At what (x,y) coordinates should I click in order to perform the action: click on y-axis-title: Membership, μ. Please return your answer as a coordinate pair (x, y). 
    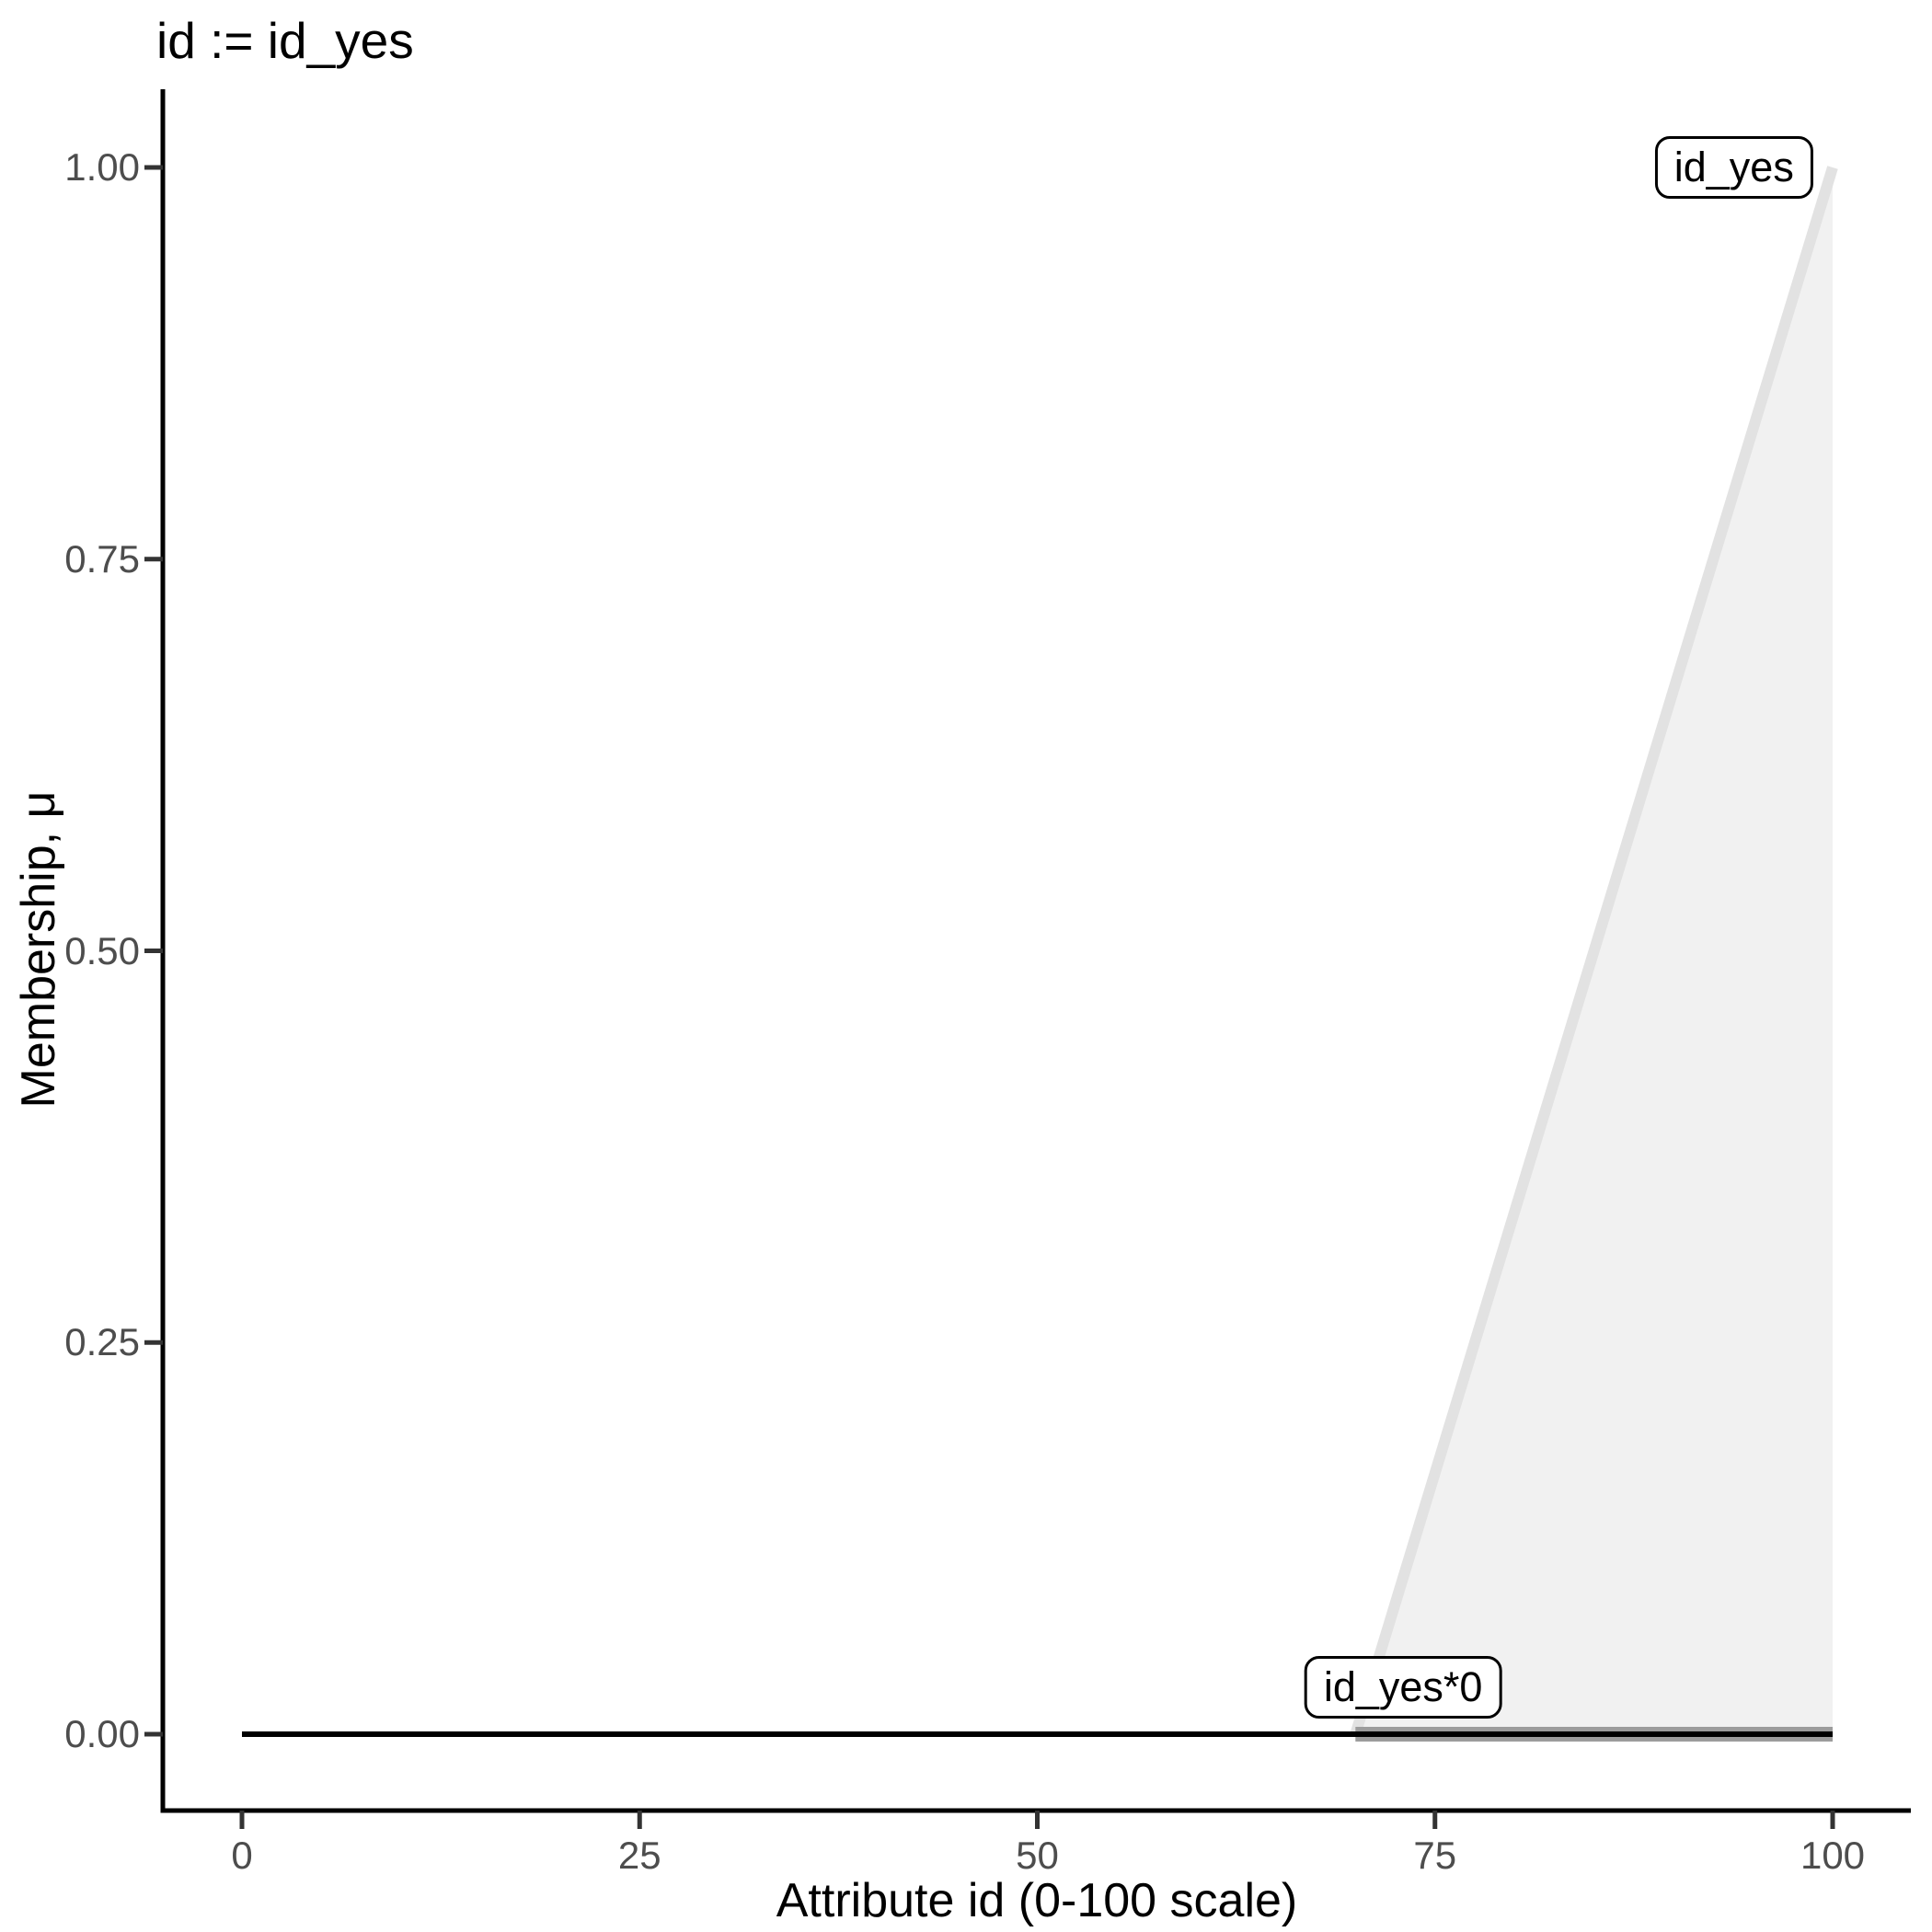
    Looking at the image, I should click on (38, 949).